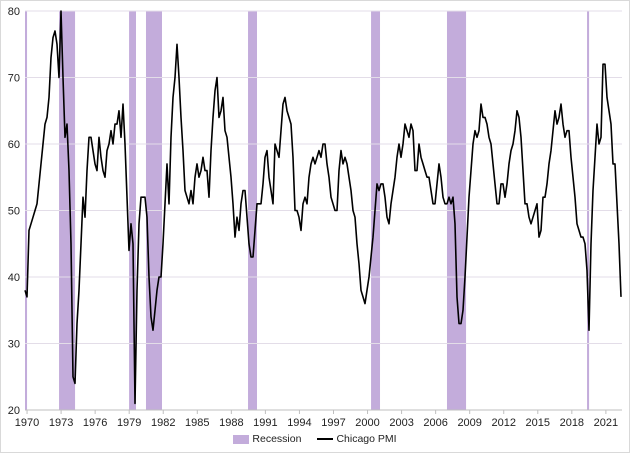  Describe the element at coordinates (401, 423) in the screenshot. I see `x-tick-label: 2003` at that location.